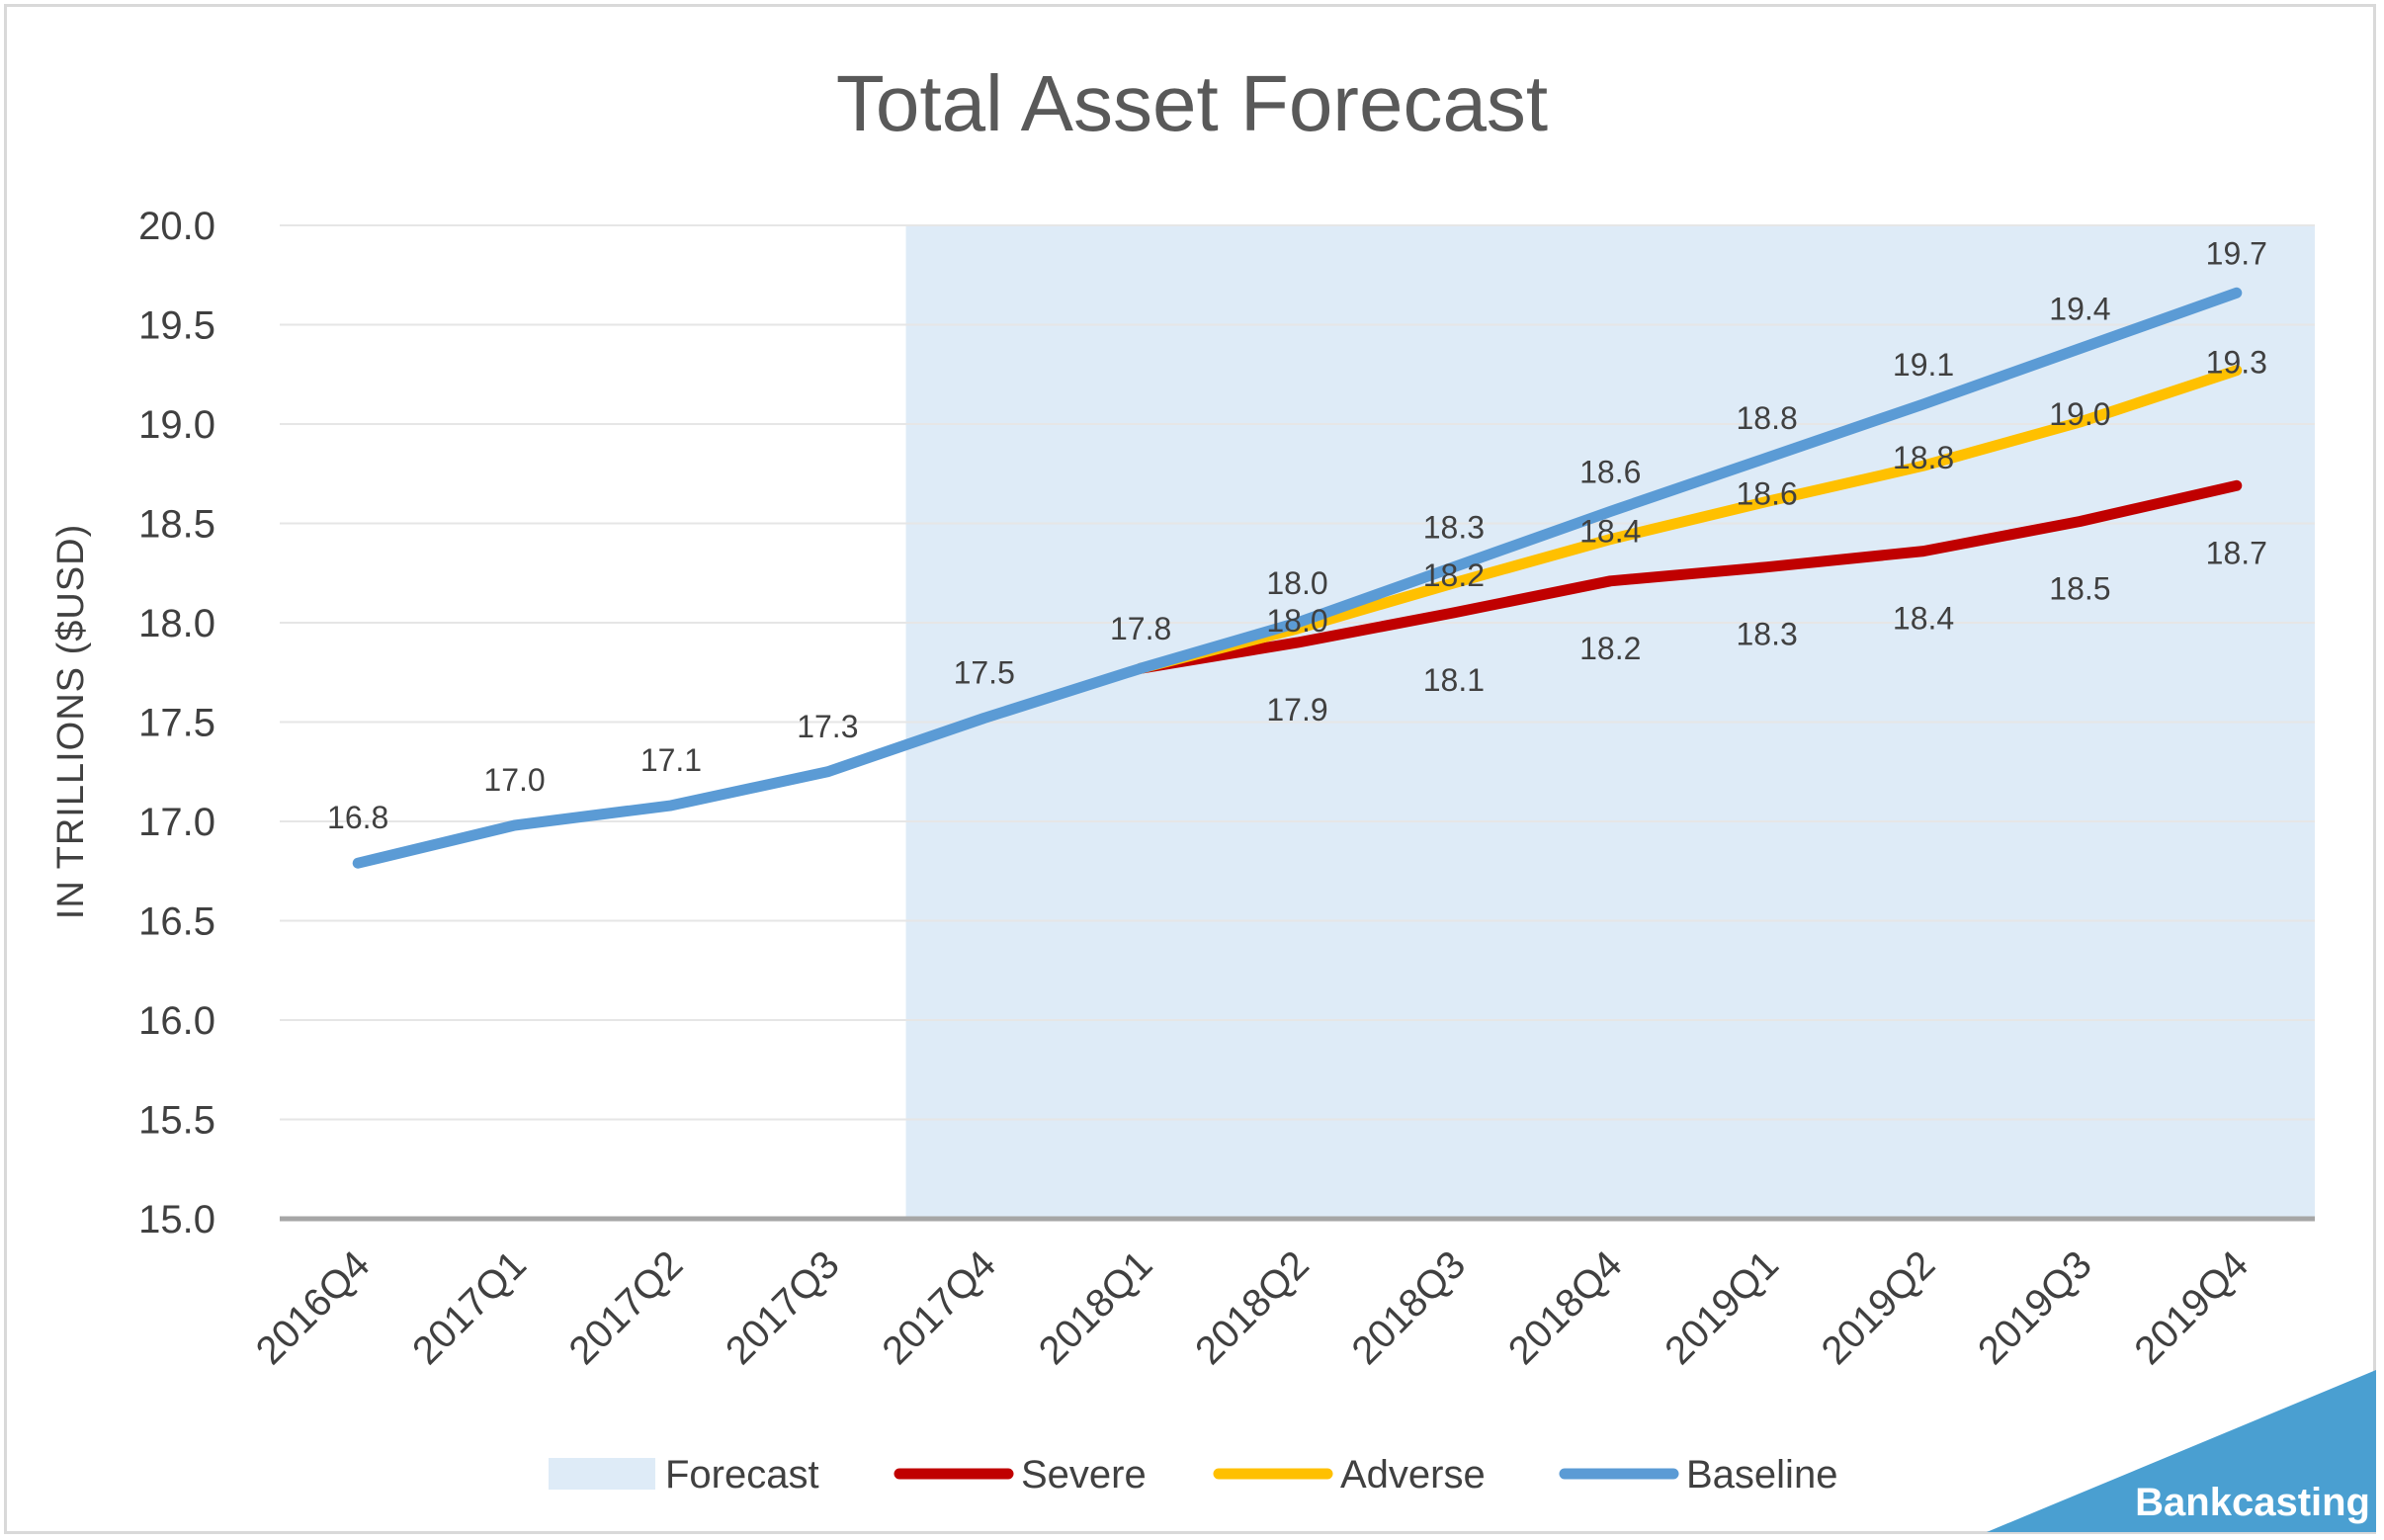 The width and height of the screenshot is (2384, 1540). I want to click on data-label-baseline: 18.6, so click(1610, 471).